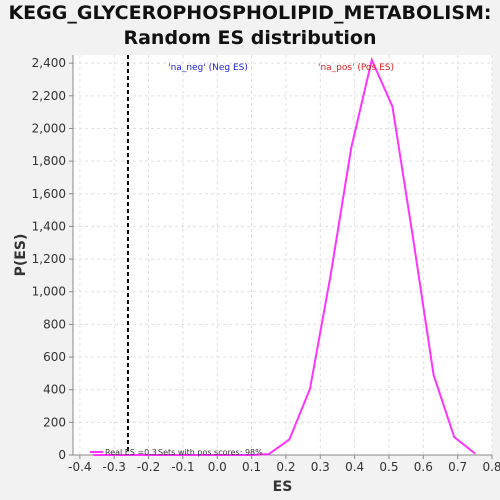 Image resolution: width=500 pixels, height=500 pixels. What do you see at coordinates (54, 357) in the screenshot?
I see `y-tick-label: 600` at bounding box center [54, 357].